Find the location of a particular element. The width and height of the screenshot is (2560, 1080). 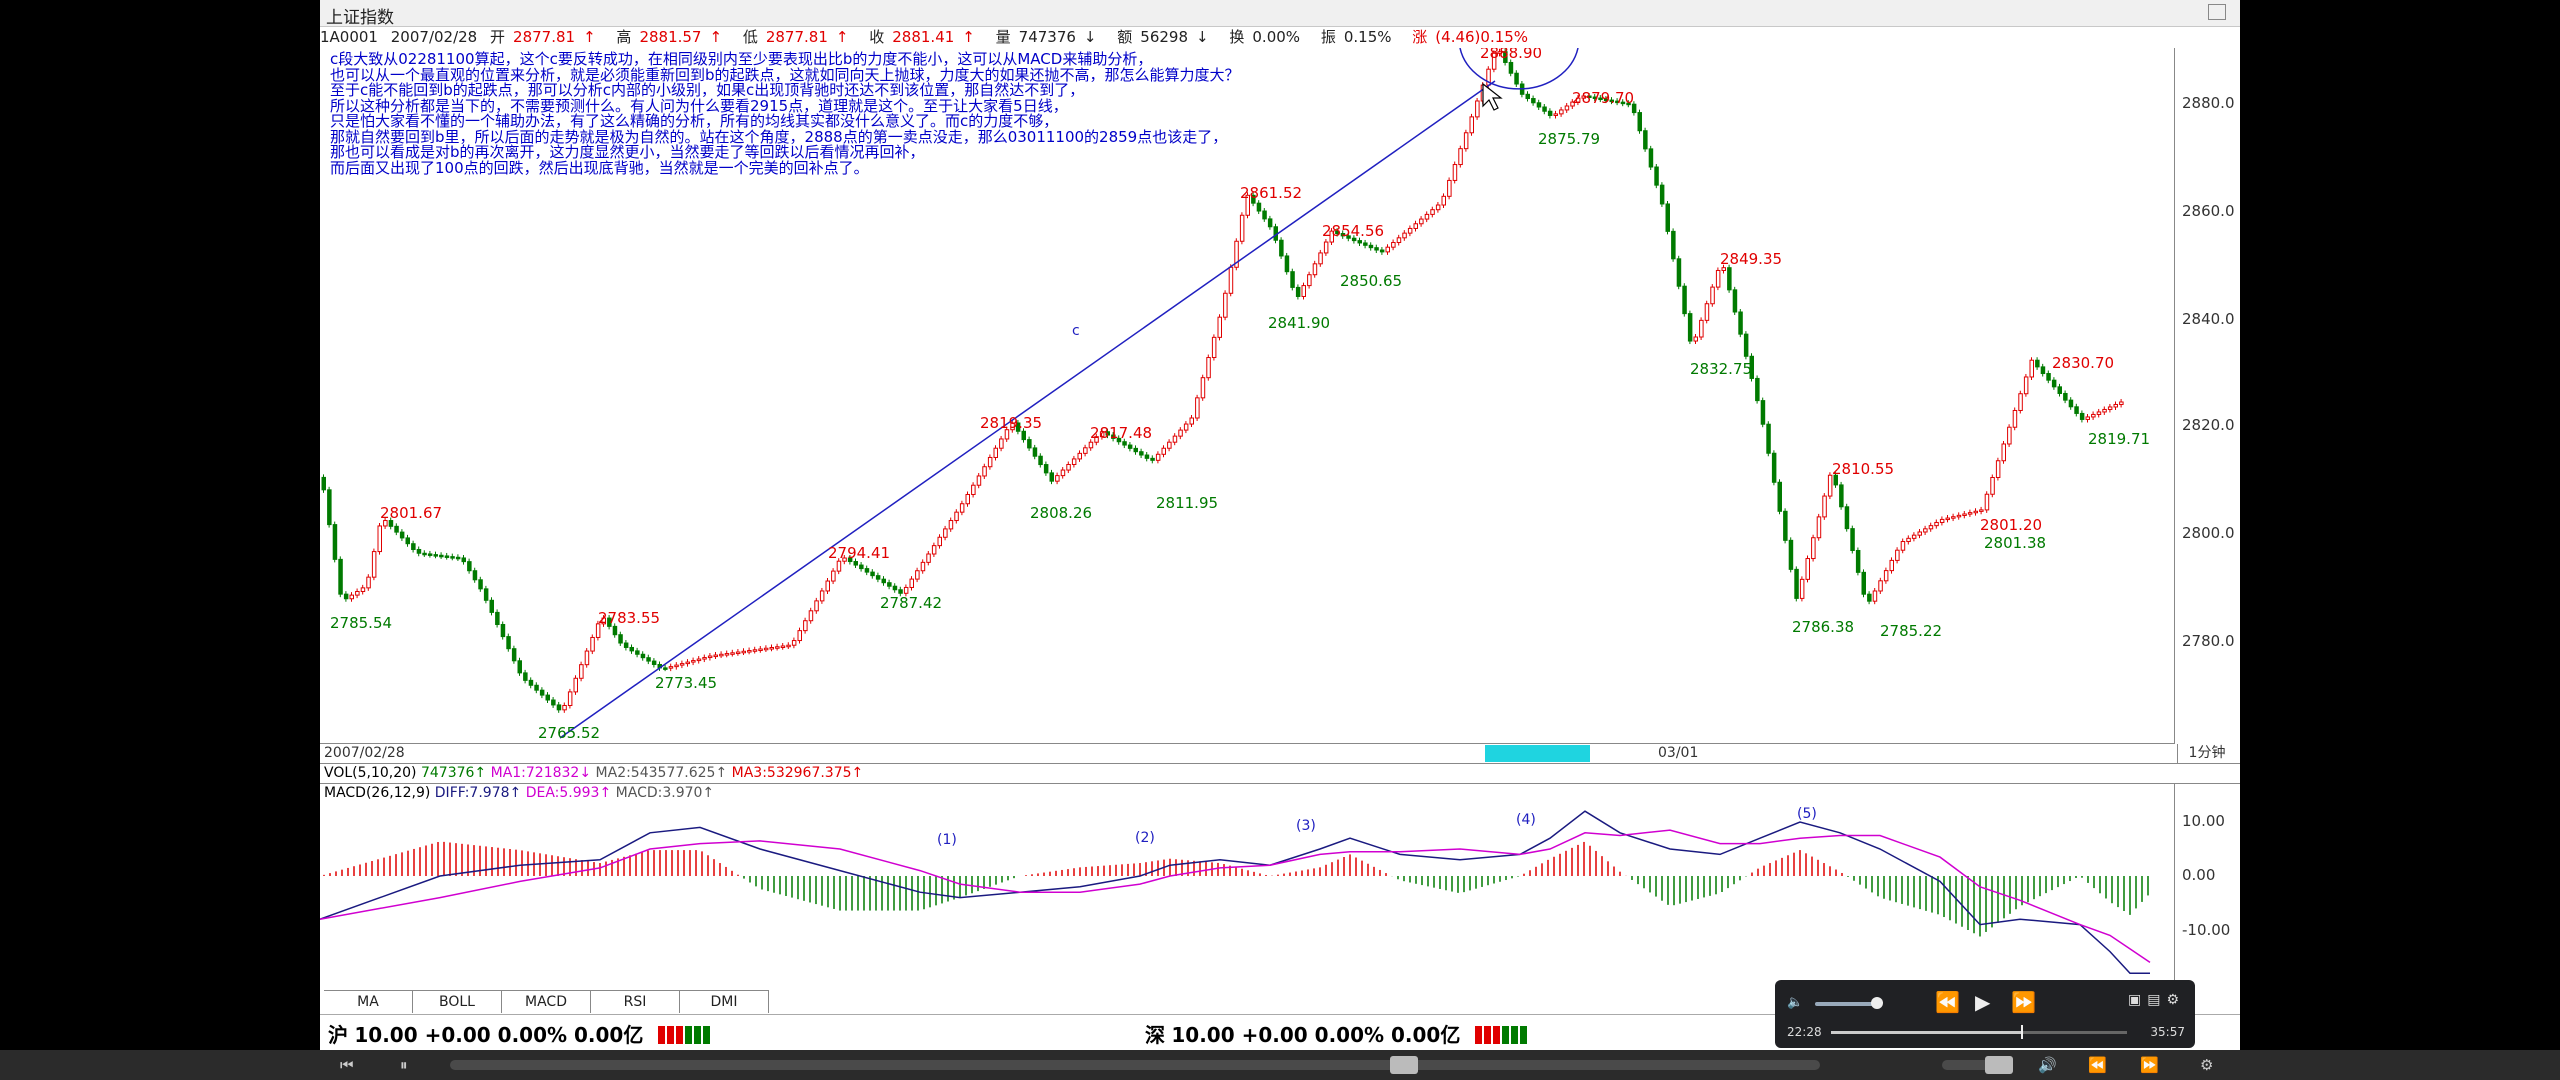

peak-circle is located at coordinates (1519, 69).